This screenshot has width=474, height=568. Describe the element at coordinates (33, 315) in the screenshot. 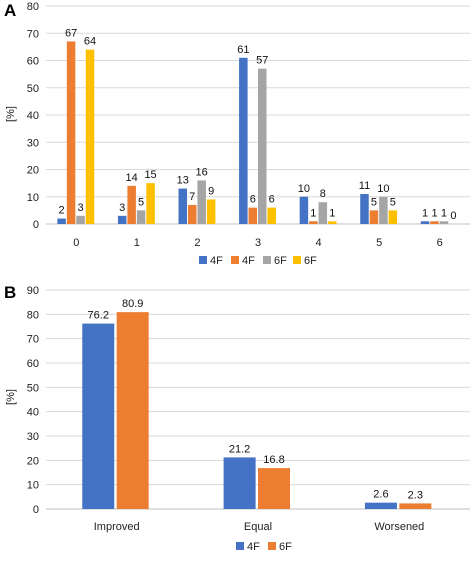

I see `chart-b-y-tick-label: 80` at that location.